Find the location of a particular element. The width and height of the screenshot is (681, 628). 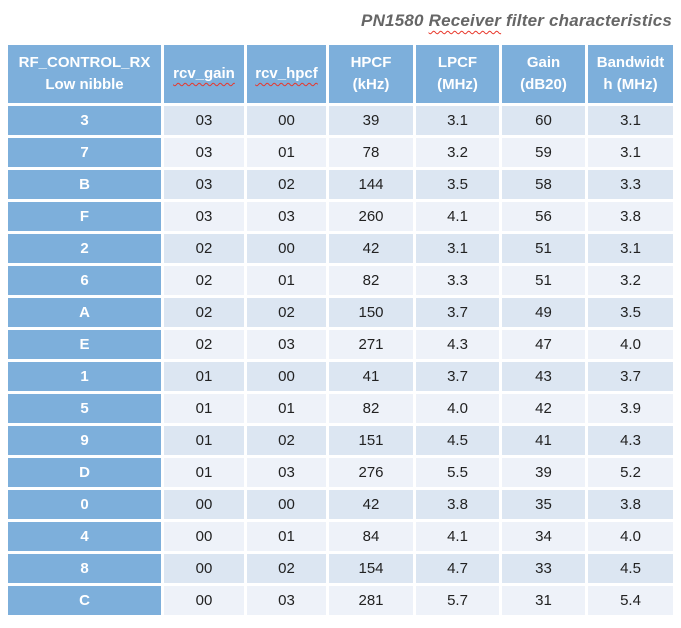

data-cell-gain-db20: 49 is located at coordinates (543, 312).